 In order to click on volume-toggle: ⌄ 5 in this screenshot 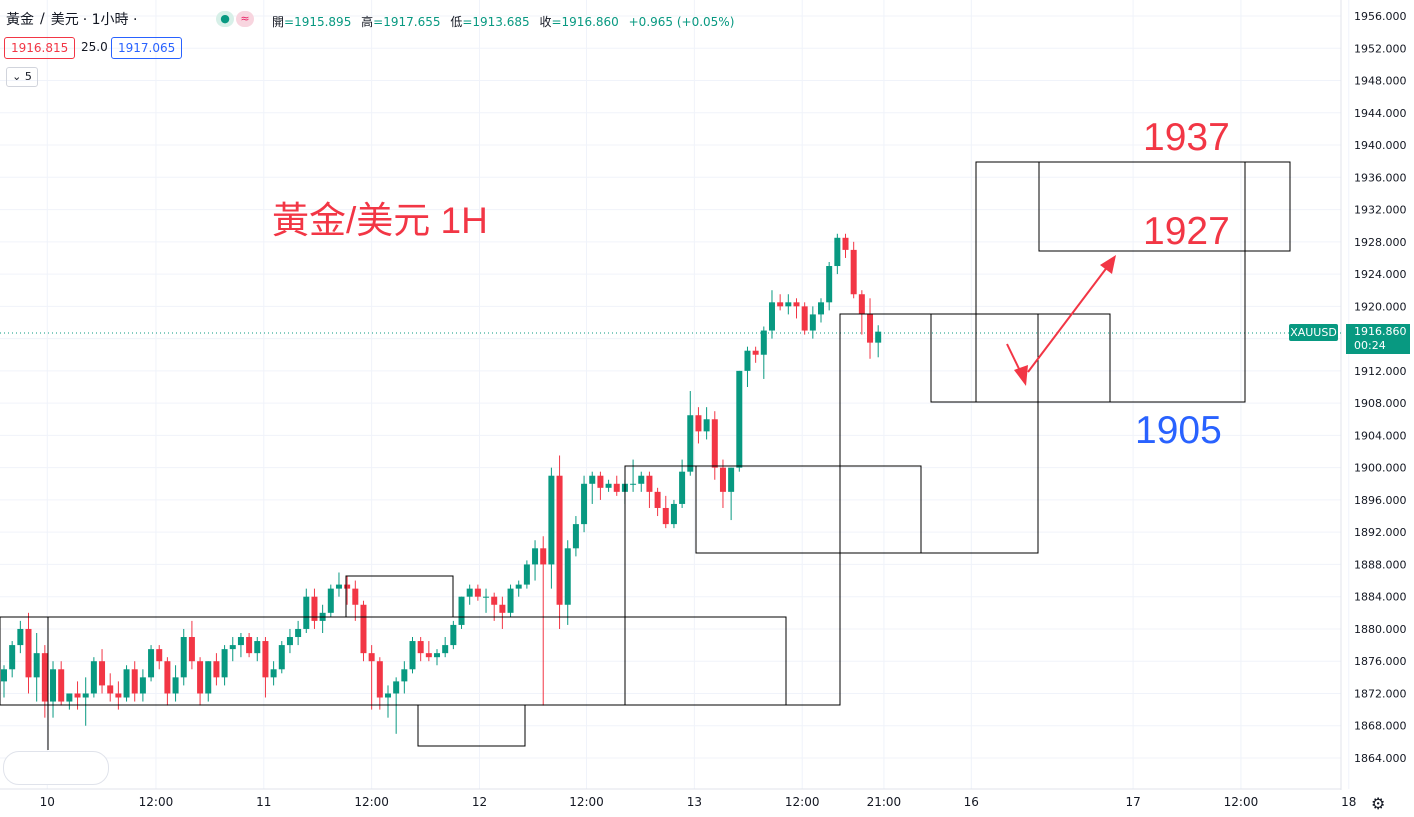, I will do `click(22, 77)`.